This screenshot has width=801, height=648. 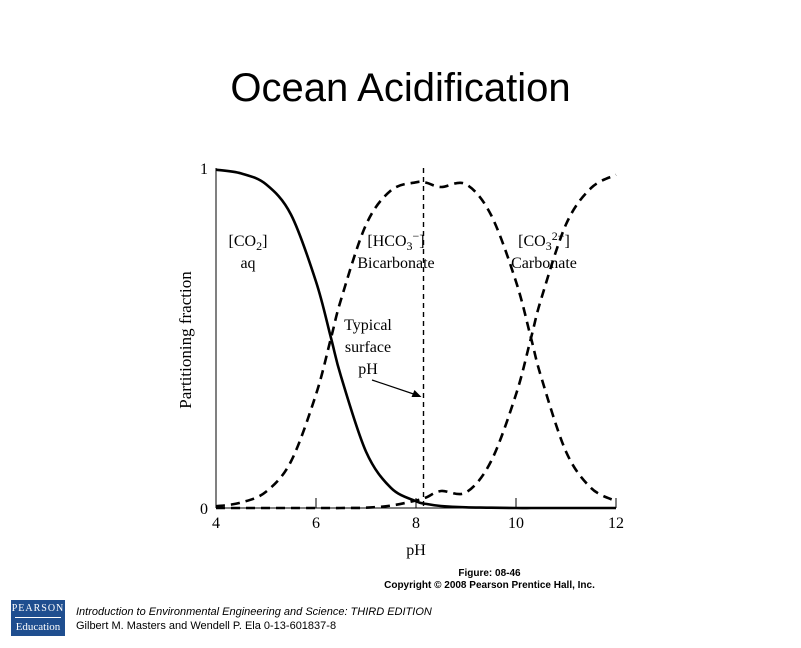 I want to click on typical-ph-arrow-head, so click(x=416, y=393).